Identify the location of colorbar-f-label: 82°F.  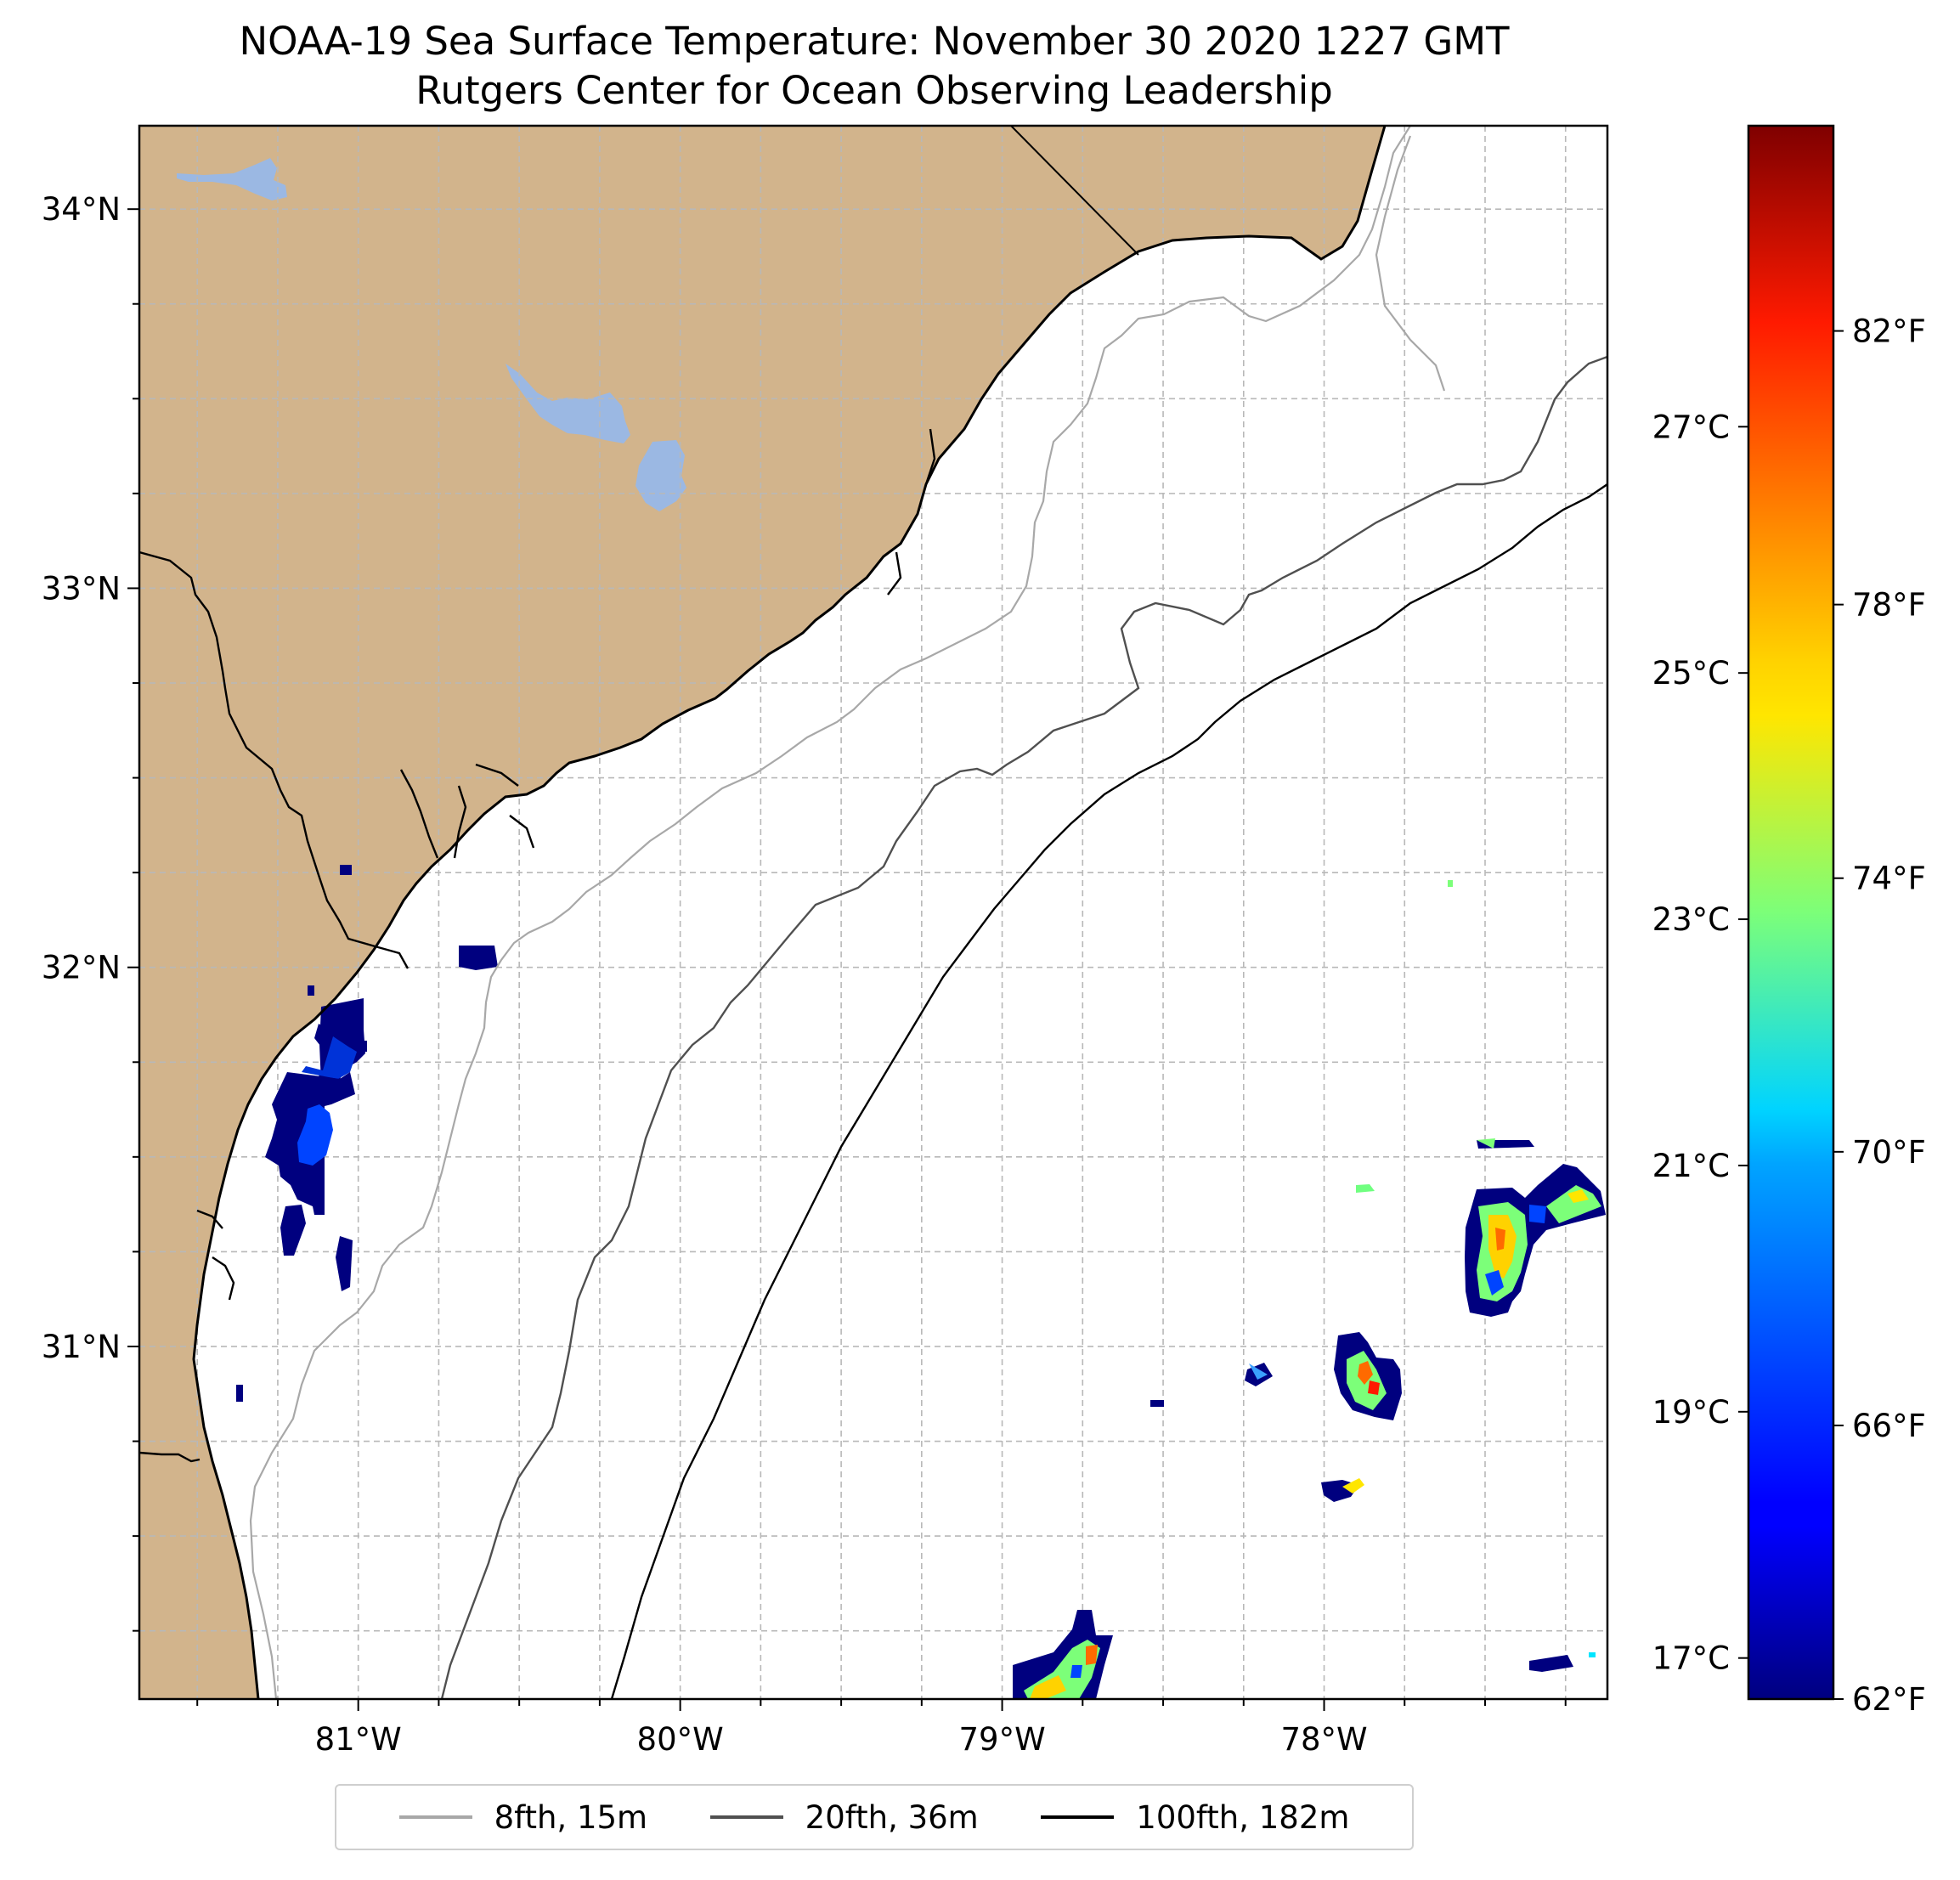
(1889, 331).